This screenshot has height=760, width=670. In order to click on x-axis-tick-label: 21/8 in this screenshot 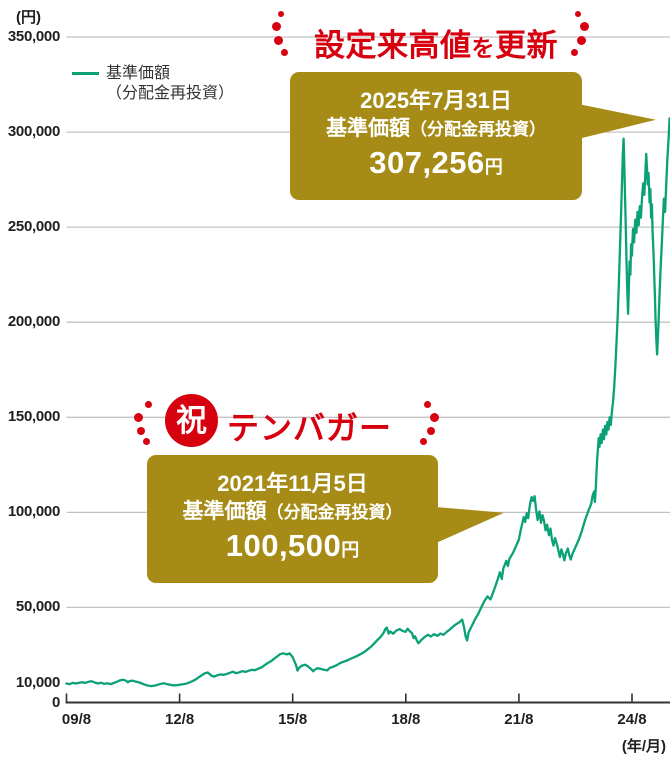, I will do `click(519, 719)`.